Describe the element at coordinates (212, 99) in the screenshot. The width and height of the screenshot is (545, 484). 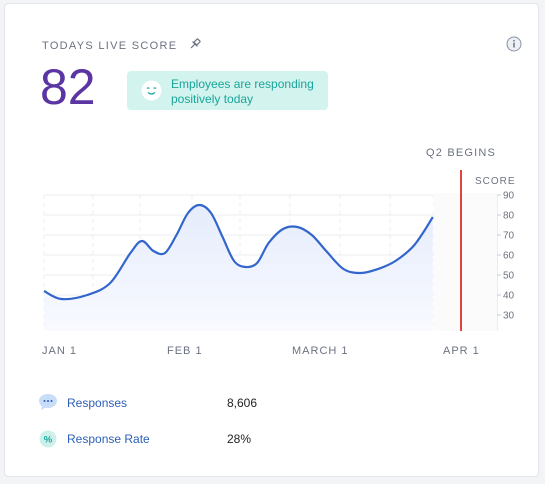
I see `sentiment-line-2: positively today` at that location.